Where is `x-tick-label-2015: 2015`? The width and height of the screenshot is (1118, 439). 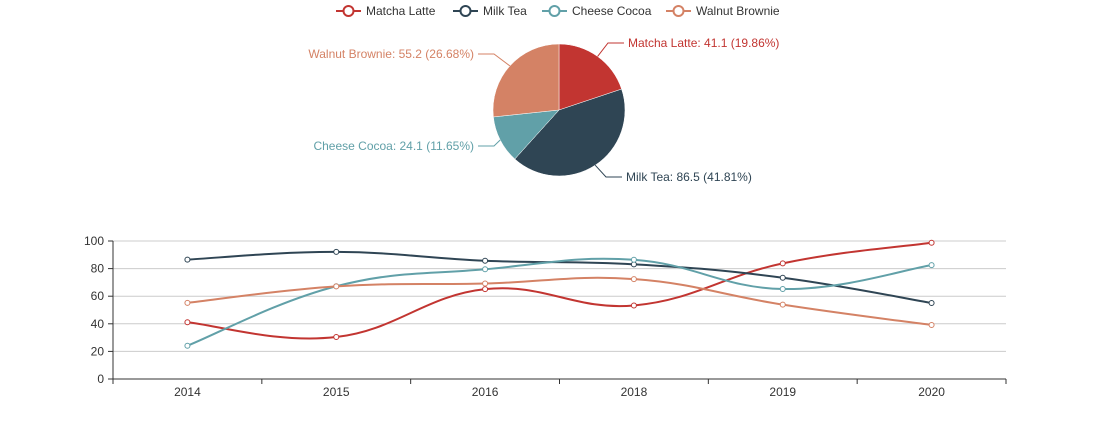 x-tick-label-2015: 2015 is located at coordinates (336, 392).